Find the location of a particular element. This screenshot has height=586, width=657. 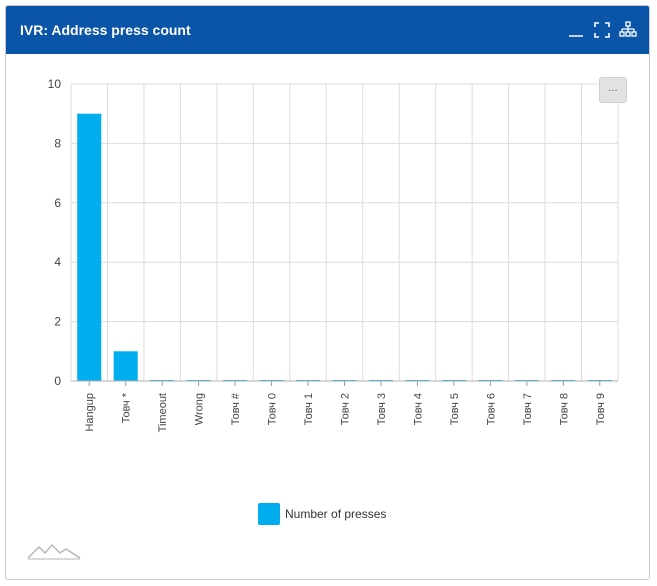

x-tick-label: Товч # is located at coordinates (236, 408).